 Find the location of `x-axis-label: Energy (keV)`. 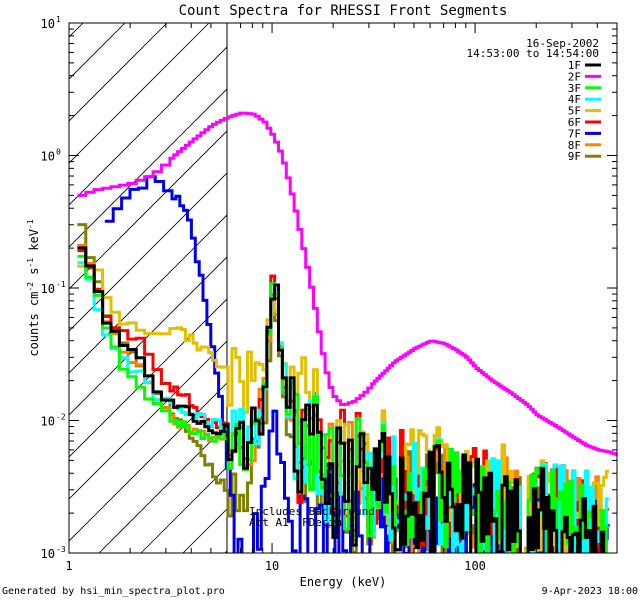

x-axis-label: Energy (keV) is located at coordinates (343, 582).